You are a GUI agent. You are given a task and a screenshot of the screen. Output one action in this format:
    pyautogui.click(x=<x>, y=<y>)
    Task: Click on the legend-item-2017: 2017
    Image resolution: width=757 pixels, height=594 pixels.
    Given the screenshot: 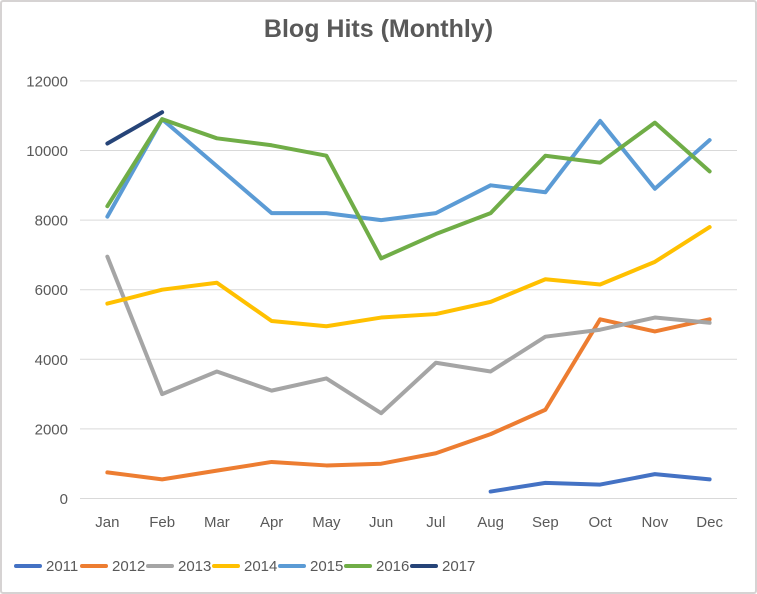 What is the action you would take?
    pyautogui.click(x=442, y=566)
    